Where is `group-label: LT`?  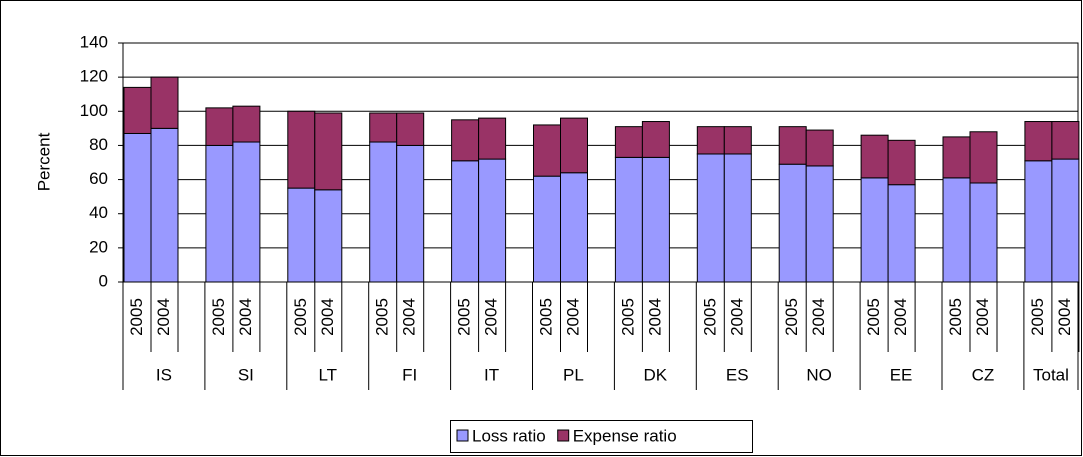
group-label: LT is located at coordinates (327, 374).